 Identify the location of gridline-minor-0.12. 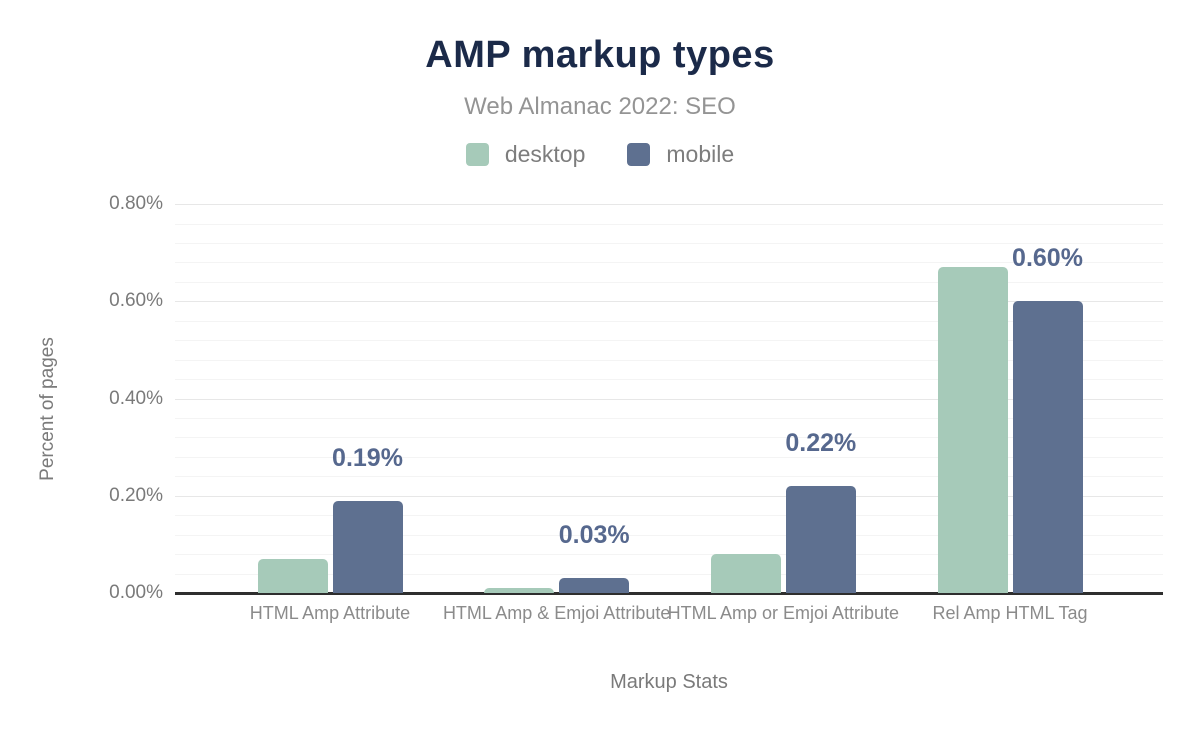
(669, 535).